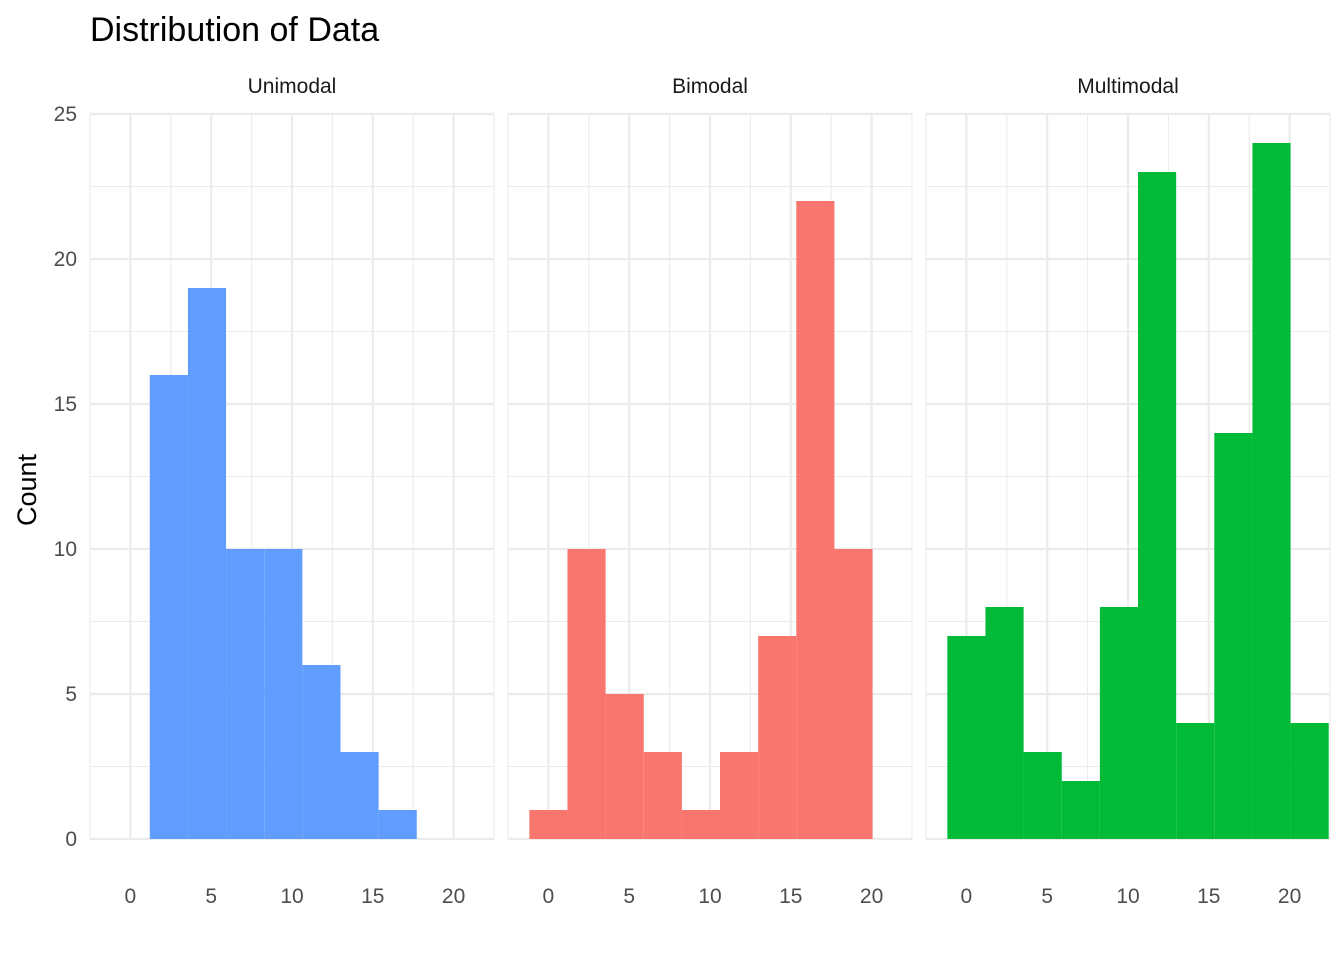 Image resolution: width=1344 pixels, height=960 pixels. I want to click on y-tick-label: 10, so click(65, 549).